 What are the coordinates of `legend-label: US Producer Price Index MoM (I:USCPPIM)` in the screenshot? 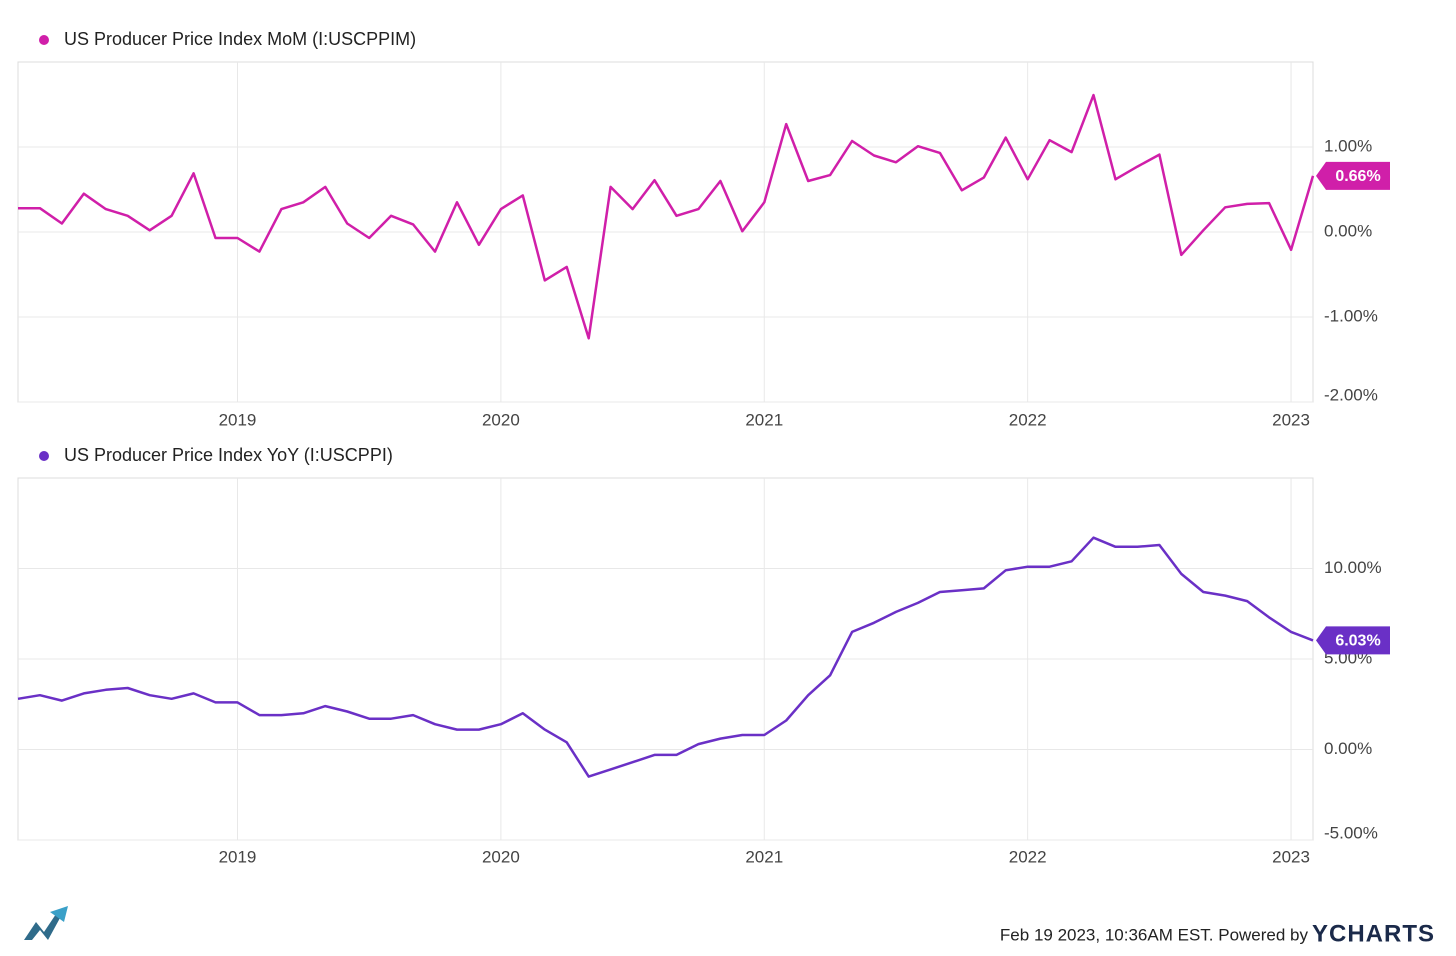 It's located at (240, 39).